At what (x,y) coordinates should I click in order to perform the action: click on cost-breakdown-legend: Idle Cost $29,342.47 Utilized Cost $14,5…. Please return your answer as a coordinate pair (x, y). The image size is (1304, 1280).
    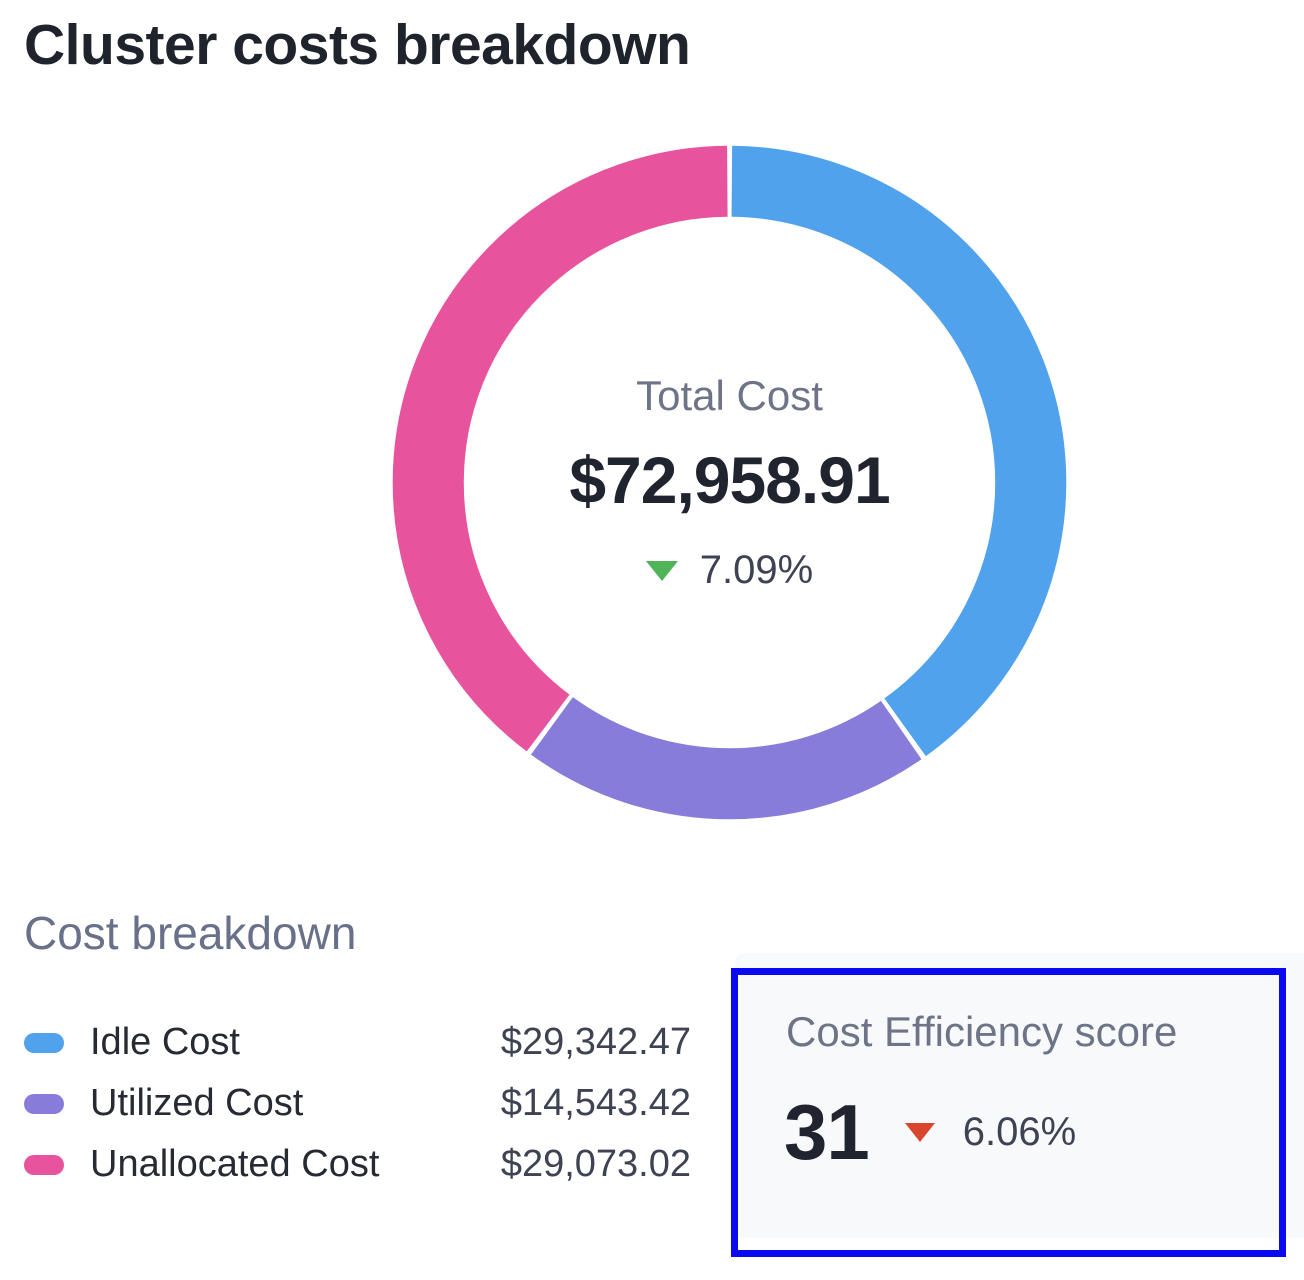
    Looking at the image, I should click on (357, 1103).